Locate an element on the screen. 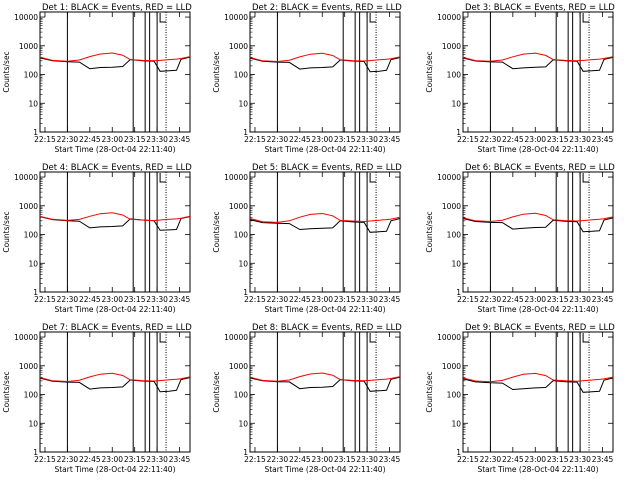 The height and width of the screenshot is (480, 640). panel-title: Det 5: BLACK = Events, RED = LLD is located at coordinates (327, 168).